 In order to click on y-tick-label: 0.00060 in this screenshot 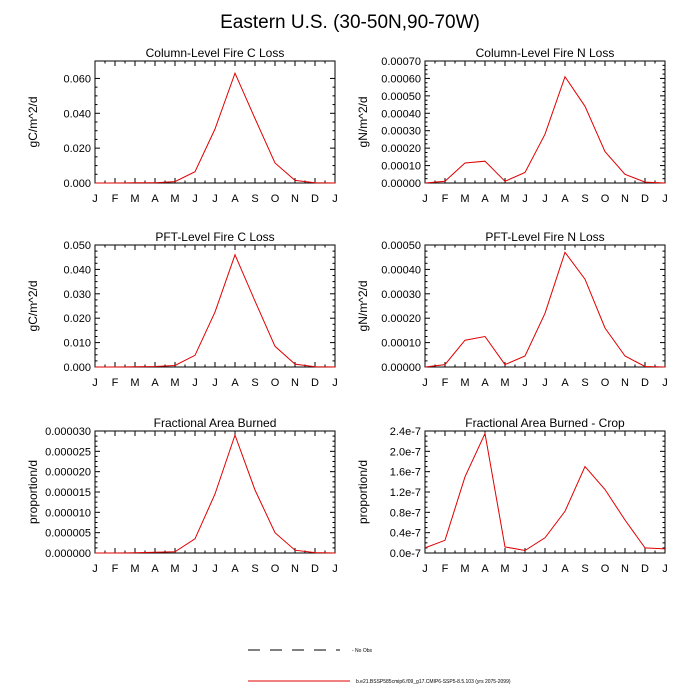, I will do `click(401, 79)`.